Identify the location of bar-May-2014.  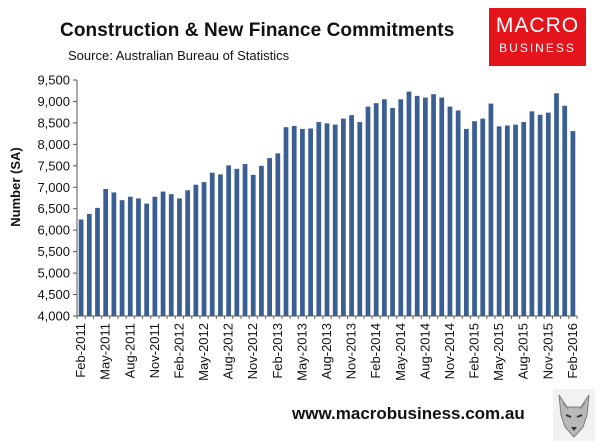
(401, 208).